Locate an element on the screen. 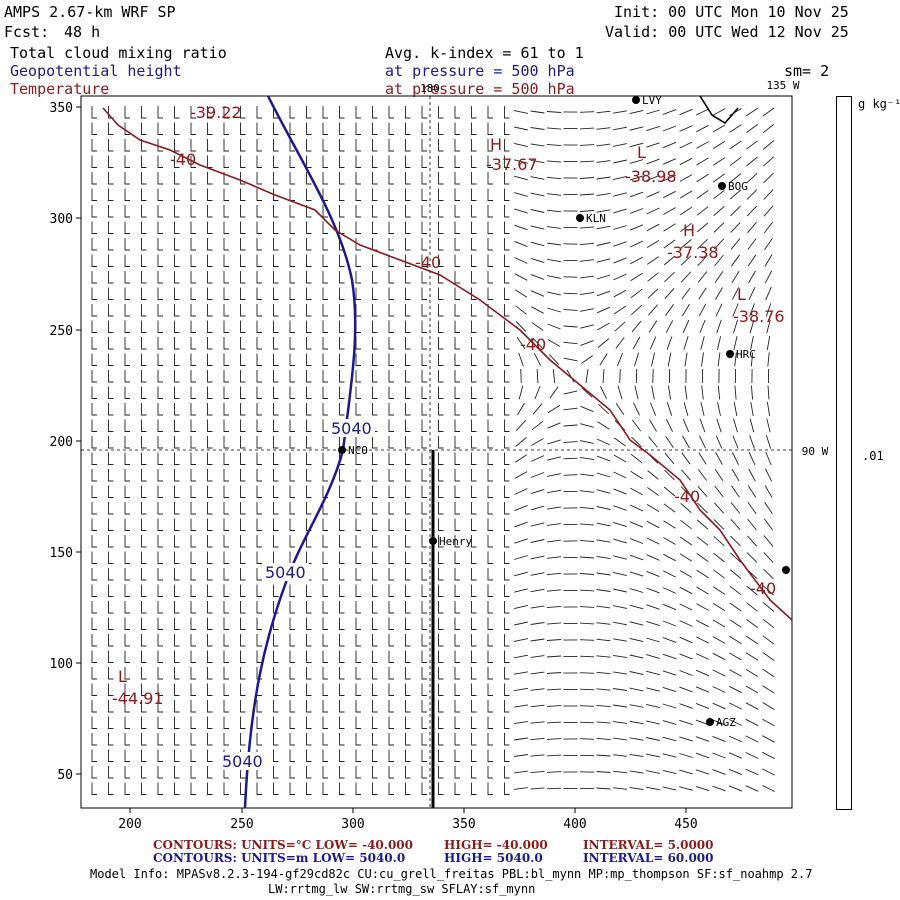 The height and width of the screenshot is (900, 900). y-tick-label: 50 is located at coordinates (65, 775).